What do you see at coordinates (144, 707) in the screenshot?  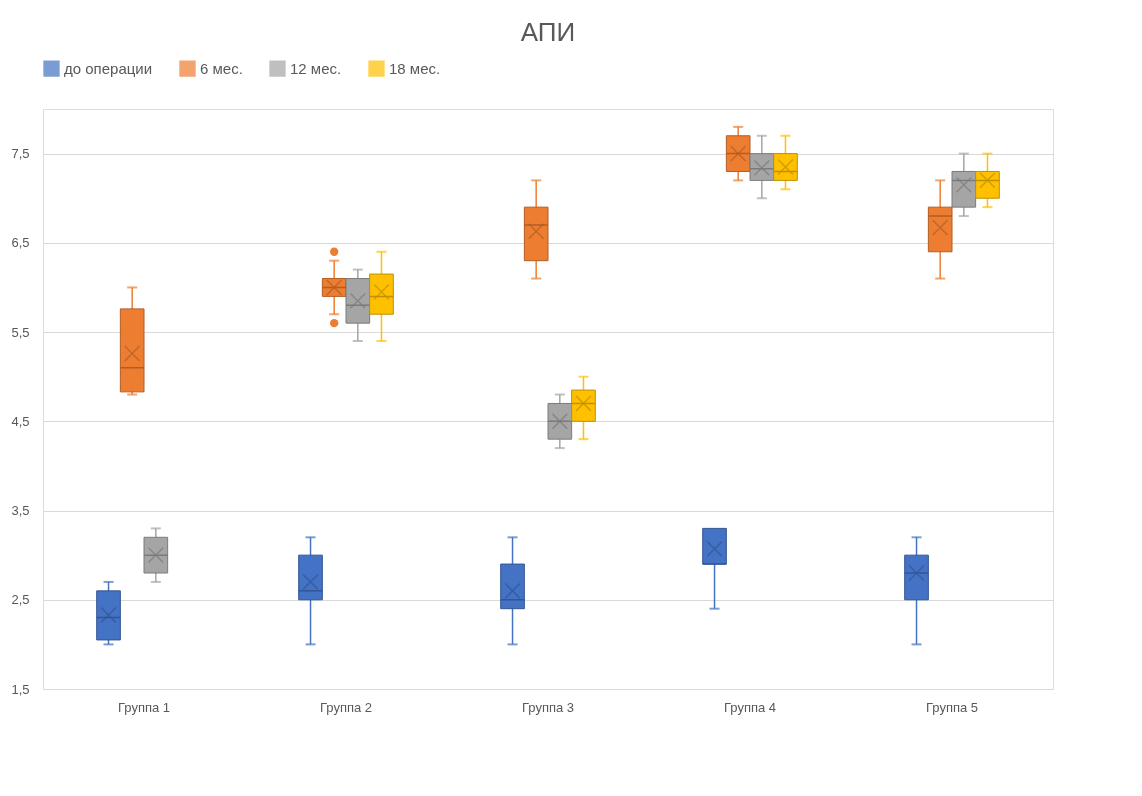 I see `x-tick-label: Группа 1` at bounding box center [144, 707].